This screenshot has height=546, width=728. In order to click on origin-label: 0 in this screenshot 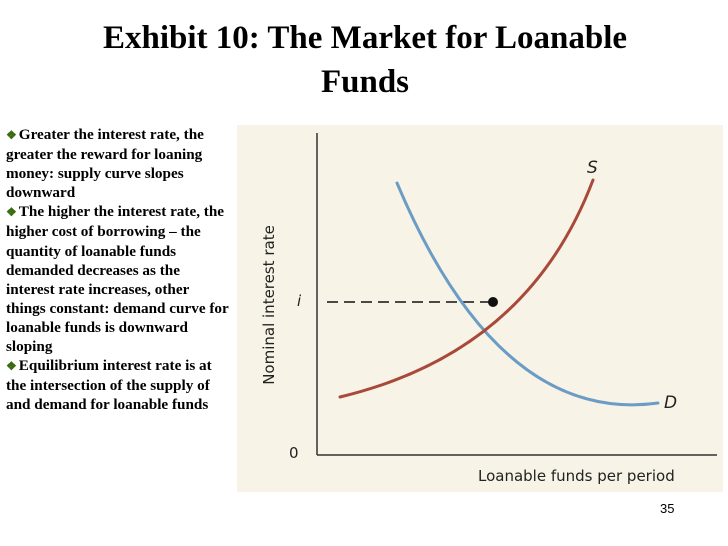, I will do `click(294, 453)`.